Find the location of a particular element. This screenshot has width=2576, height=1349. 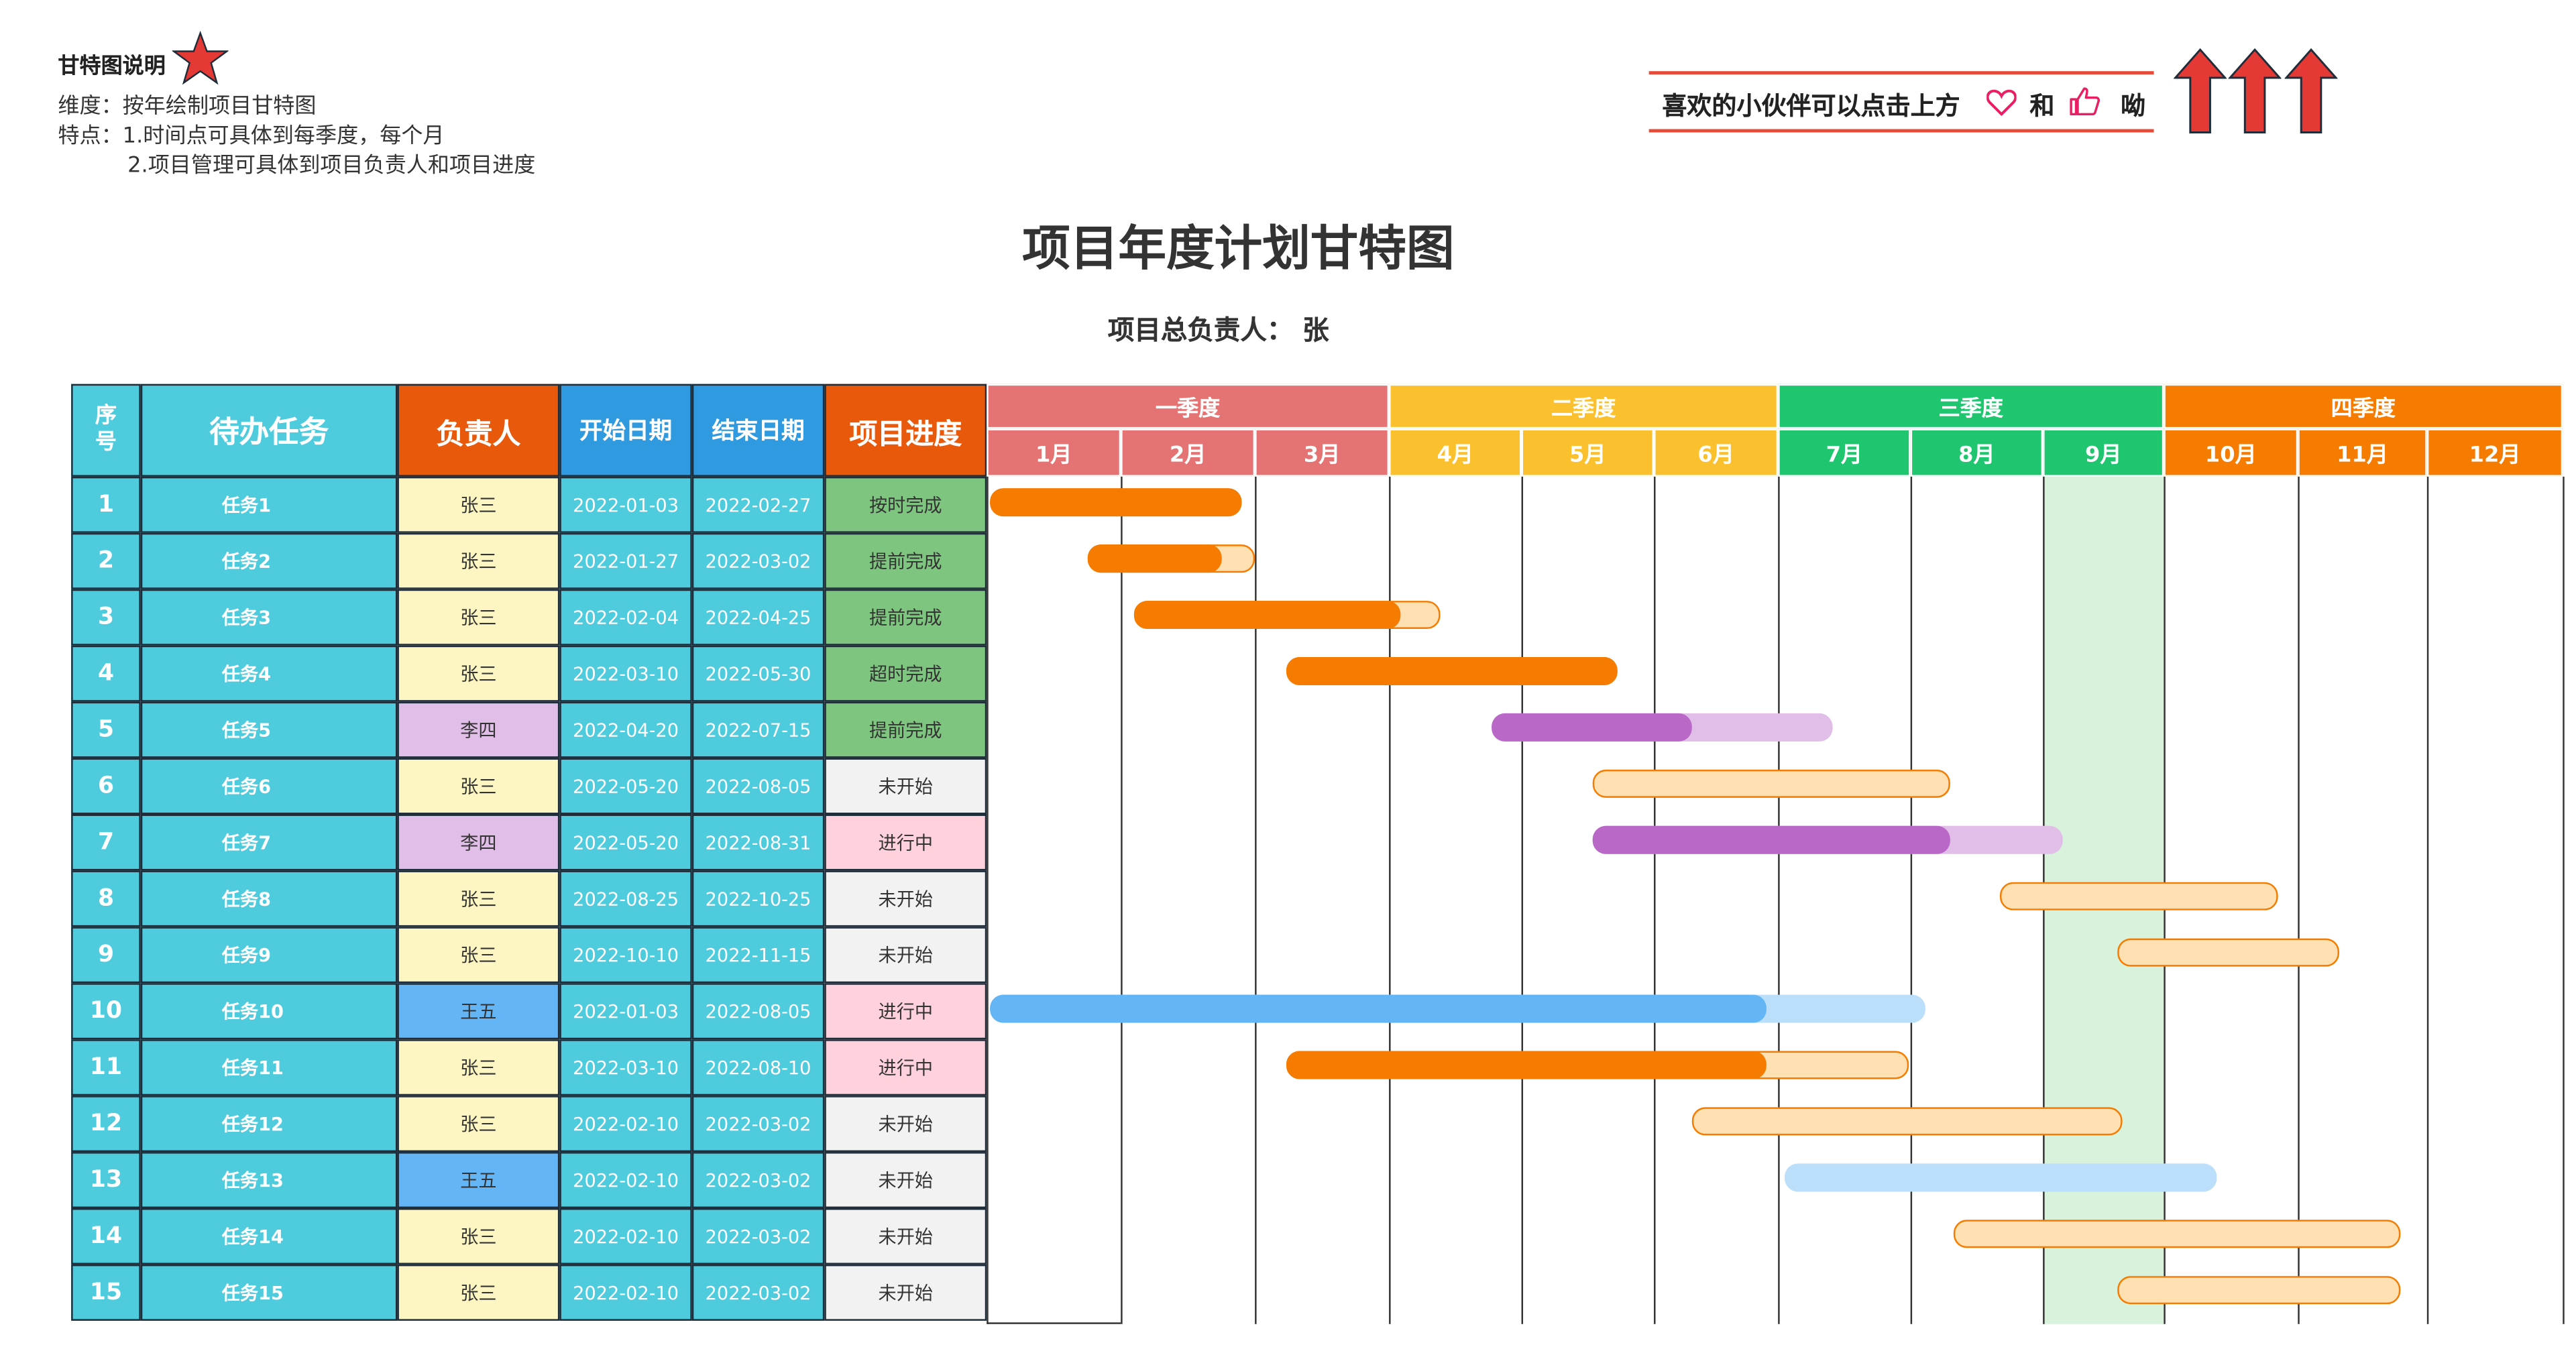

row-index: 10 is located at coordinates (106, 1011).